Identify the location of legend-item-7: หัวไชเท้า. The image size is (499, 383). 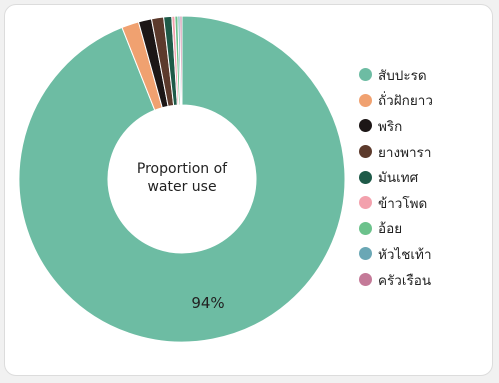
(396, 254).